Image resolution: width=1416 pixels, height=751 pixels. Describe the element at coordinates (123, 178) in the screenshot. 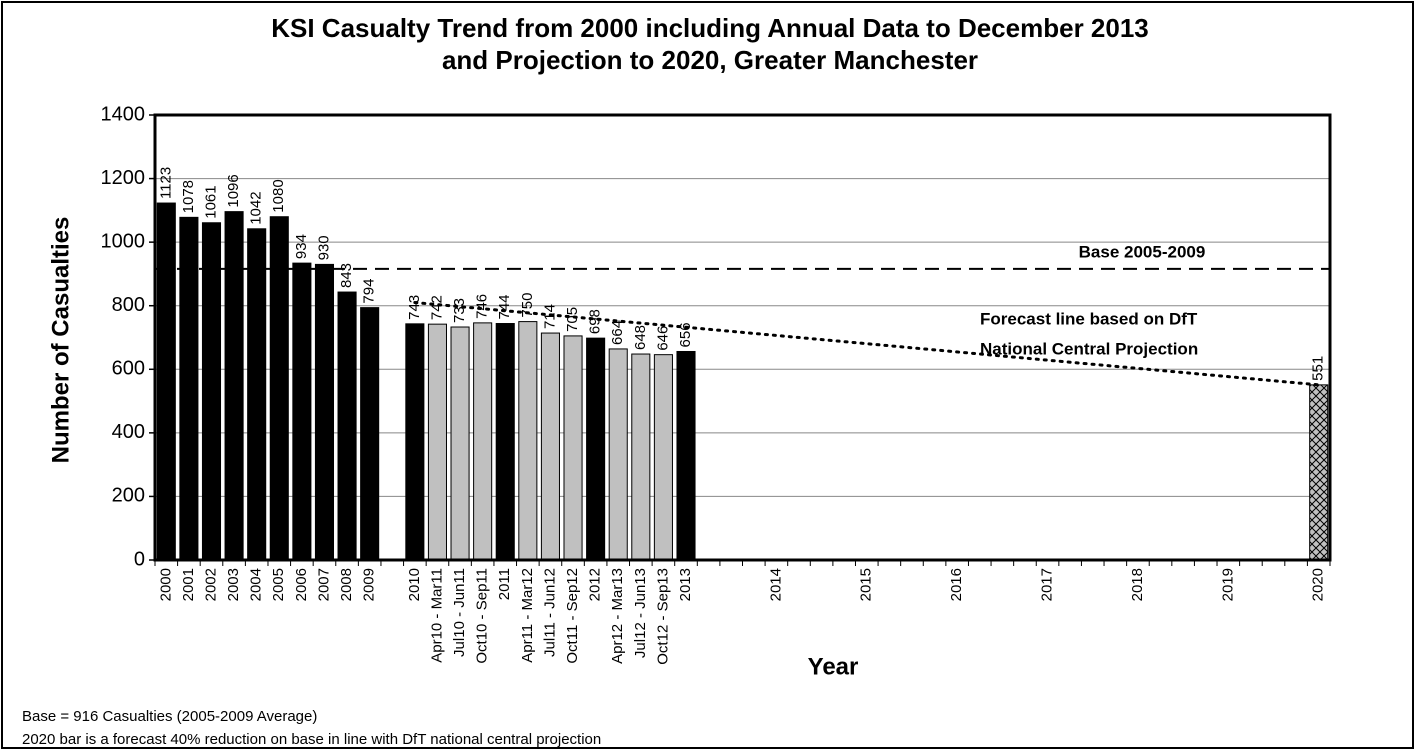

I see `y-tick-label: 1200` at that location.